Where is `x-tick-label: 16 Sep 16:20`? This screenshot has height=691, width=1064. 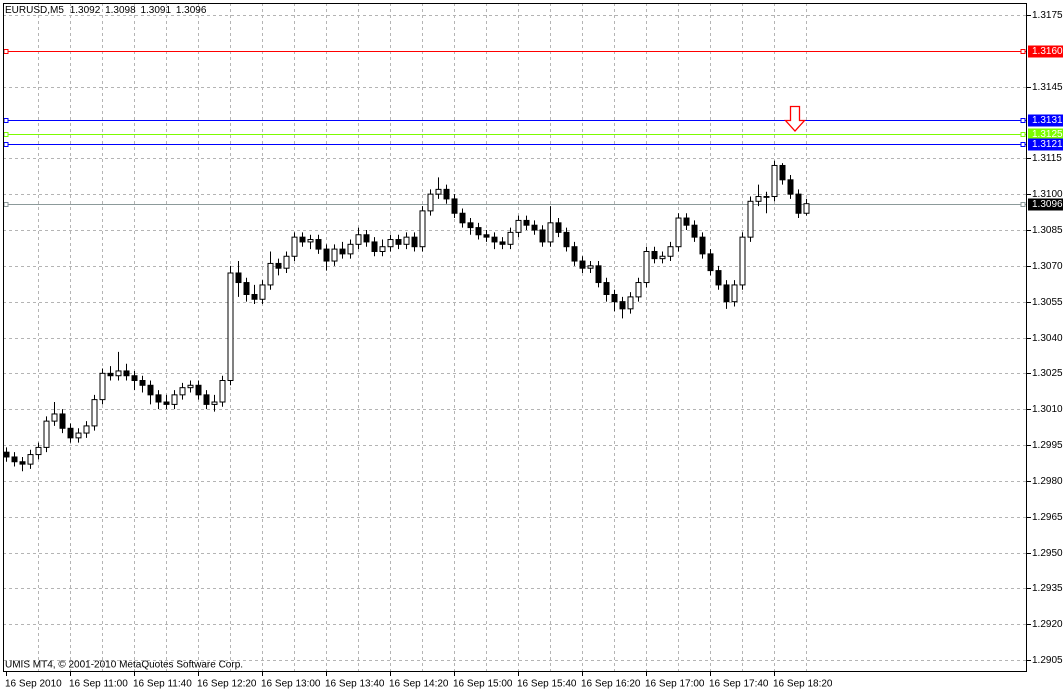
x-tick-label: 16 Sep 16:20 is located at coordinates (611, 684).